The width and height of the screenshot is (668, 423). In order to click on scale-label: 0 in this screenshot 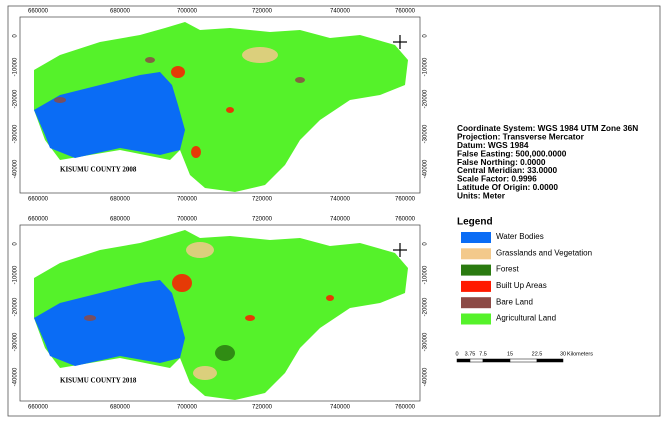, I will do `click(456, 354)`.